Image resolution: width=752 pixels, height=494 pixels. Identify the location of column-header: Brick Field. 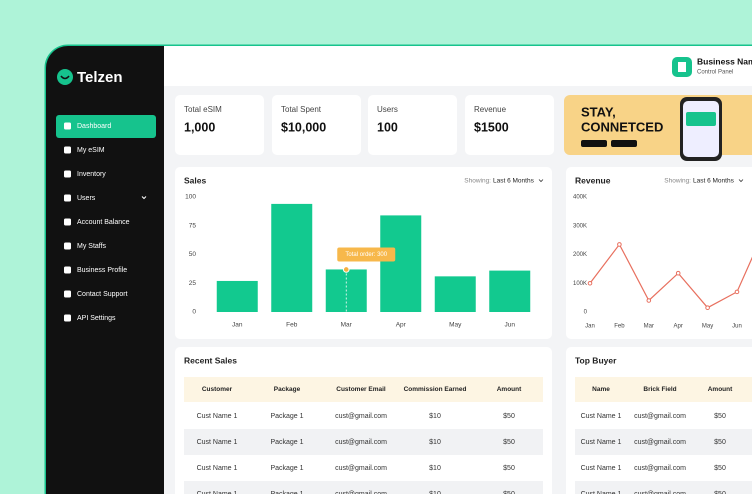
(659, 389).